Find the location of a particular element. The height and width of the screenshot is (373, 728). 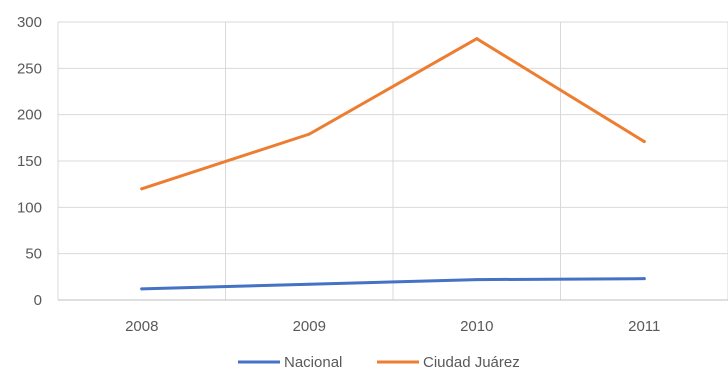

x-tick-label: 2008 is located at coordinates (141, 326).